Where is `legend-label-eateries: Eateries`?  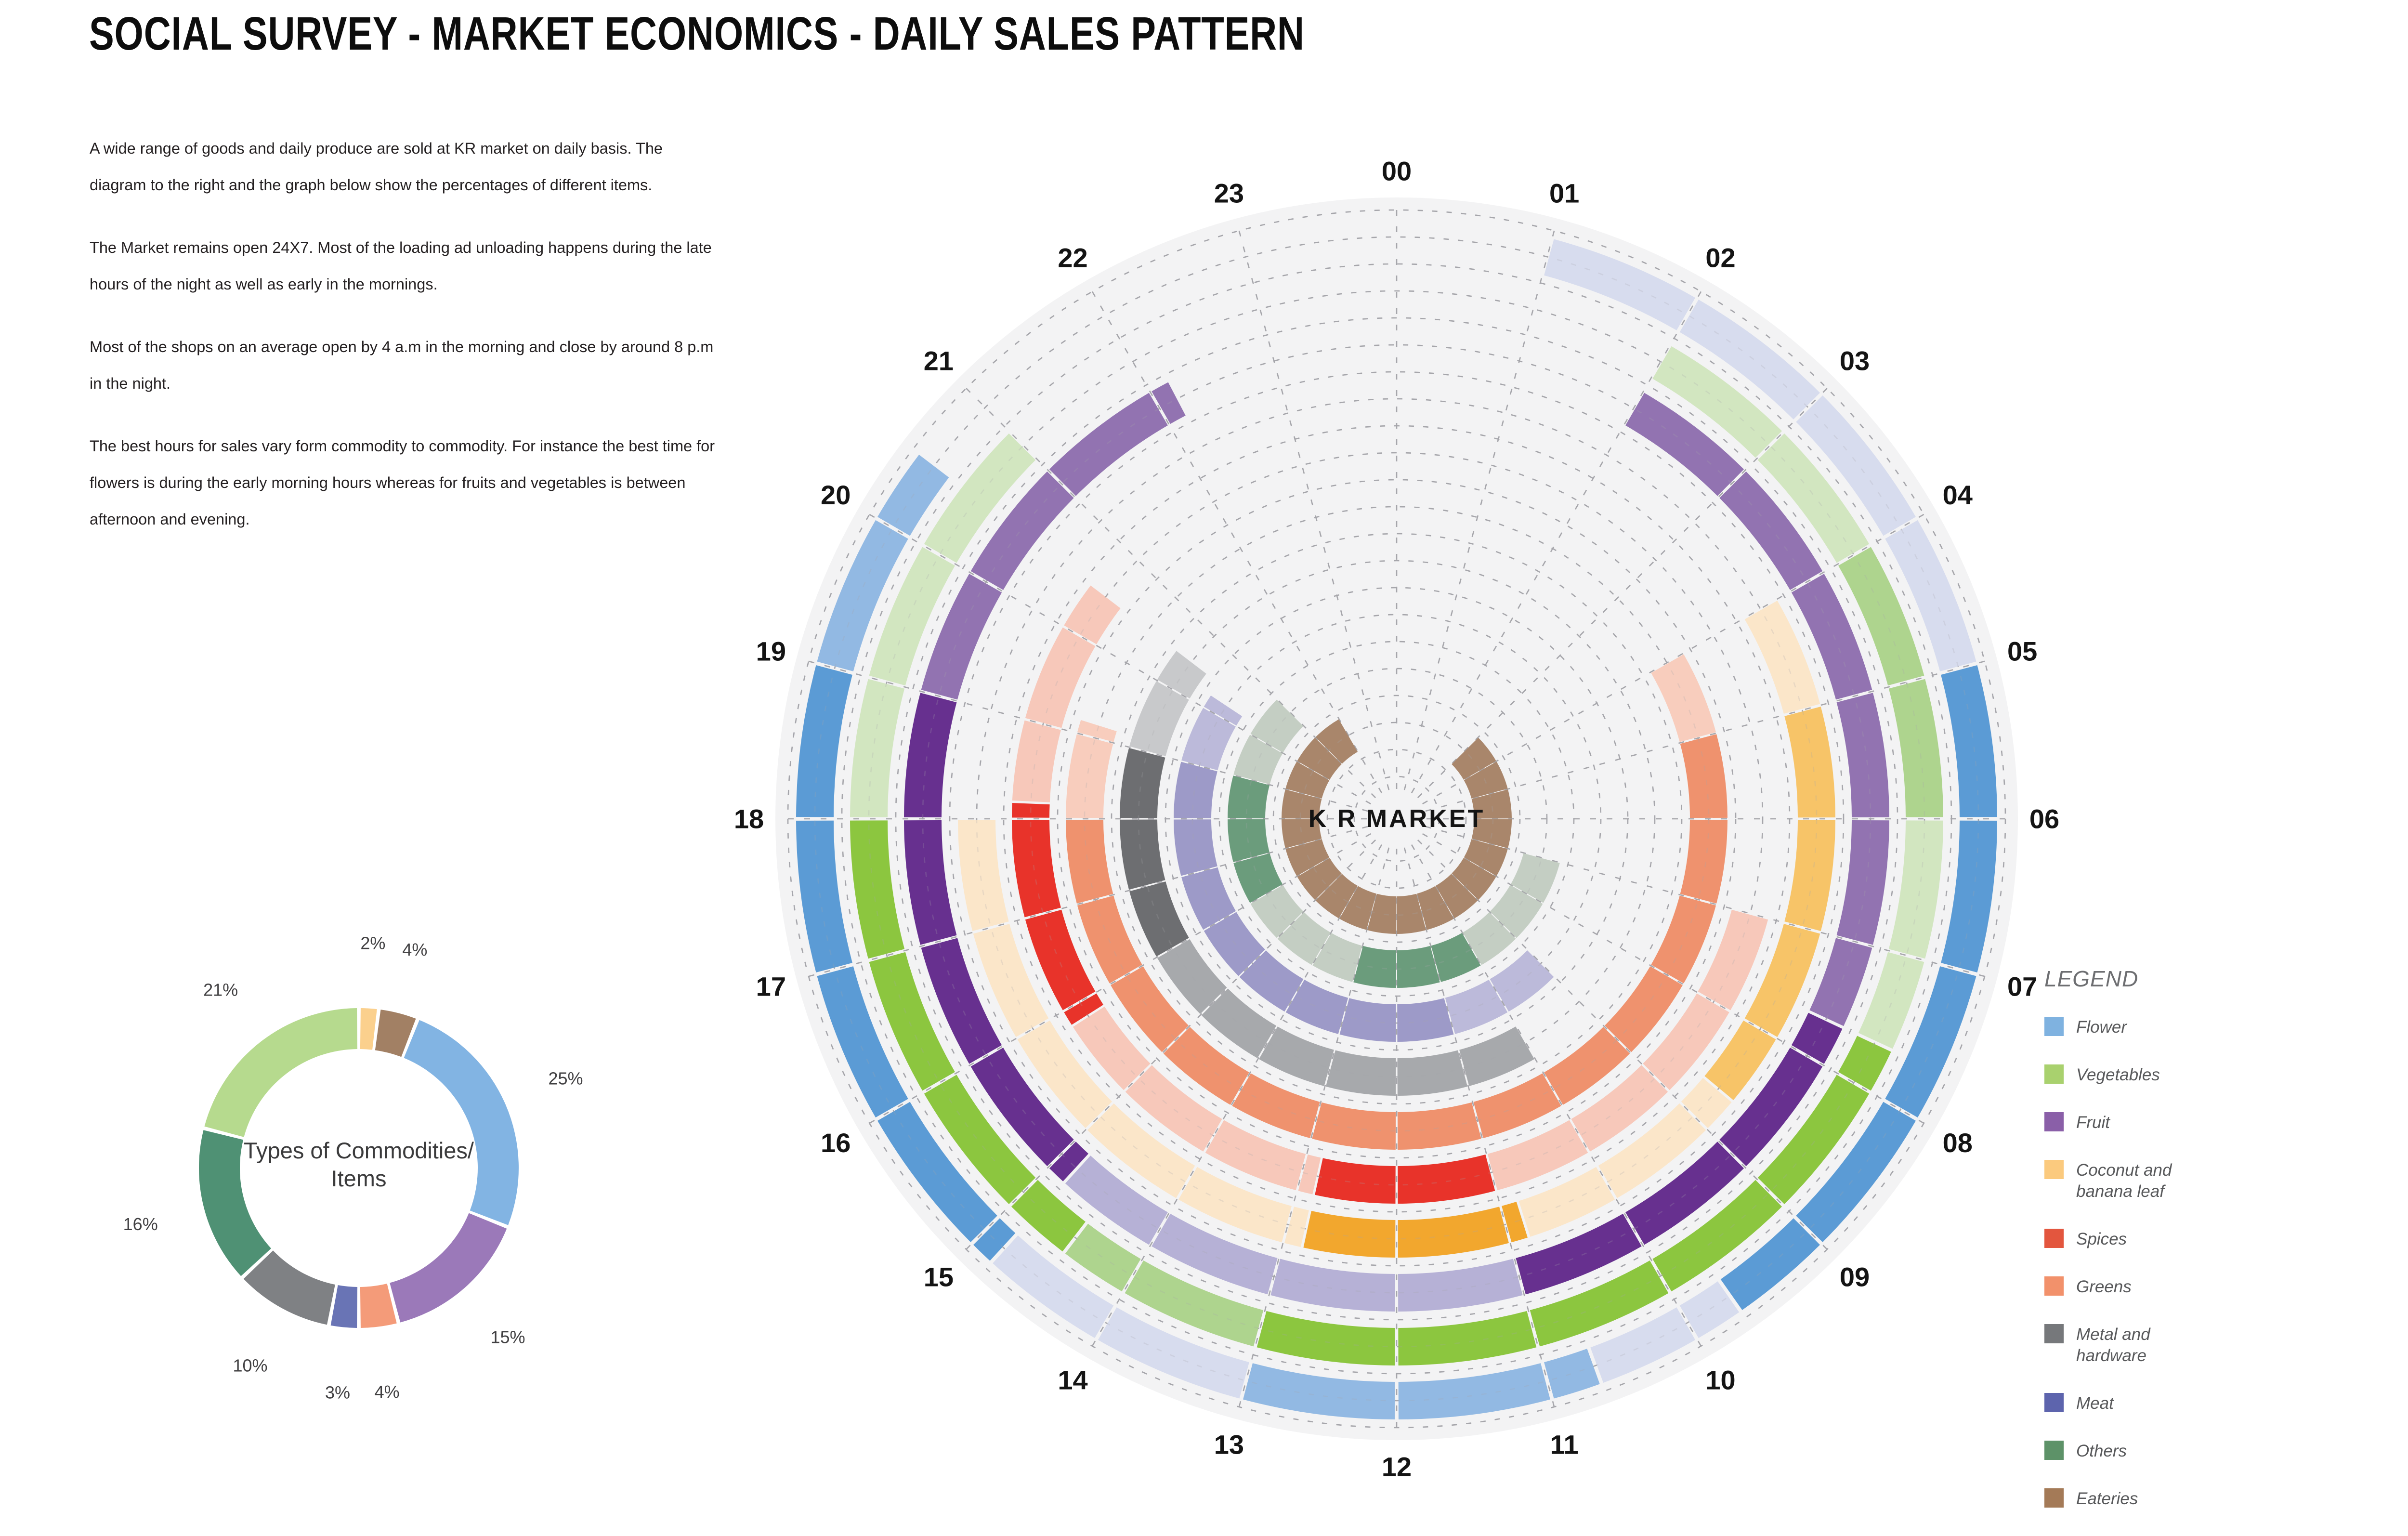 legend-label-eateries: Eateries is located at coordinates (2107, 1498).